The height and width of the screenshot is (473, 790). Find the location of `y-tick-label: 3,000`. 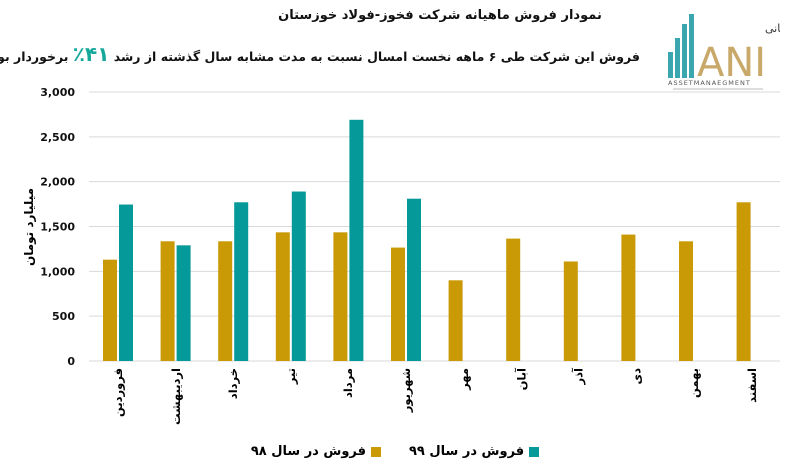

y-tick-label: 3,000 is located at coordinates (57, 92).